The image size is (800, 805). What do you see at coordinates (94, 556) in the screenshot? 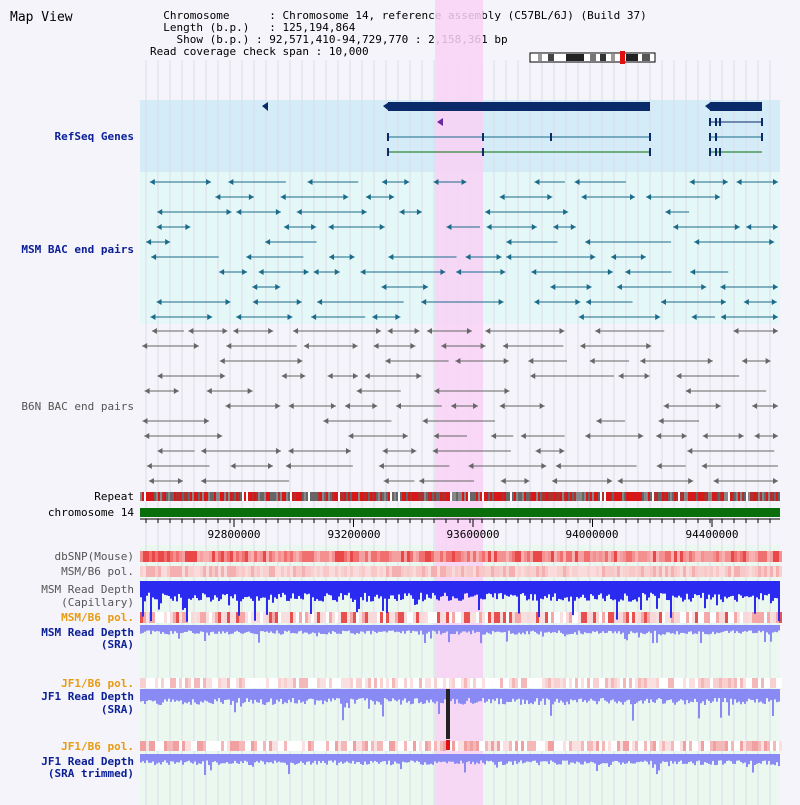
I see `track-label-dbsnp: dbSNP(Mouse)` at bounding box center [94, 556].